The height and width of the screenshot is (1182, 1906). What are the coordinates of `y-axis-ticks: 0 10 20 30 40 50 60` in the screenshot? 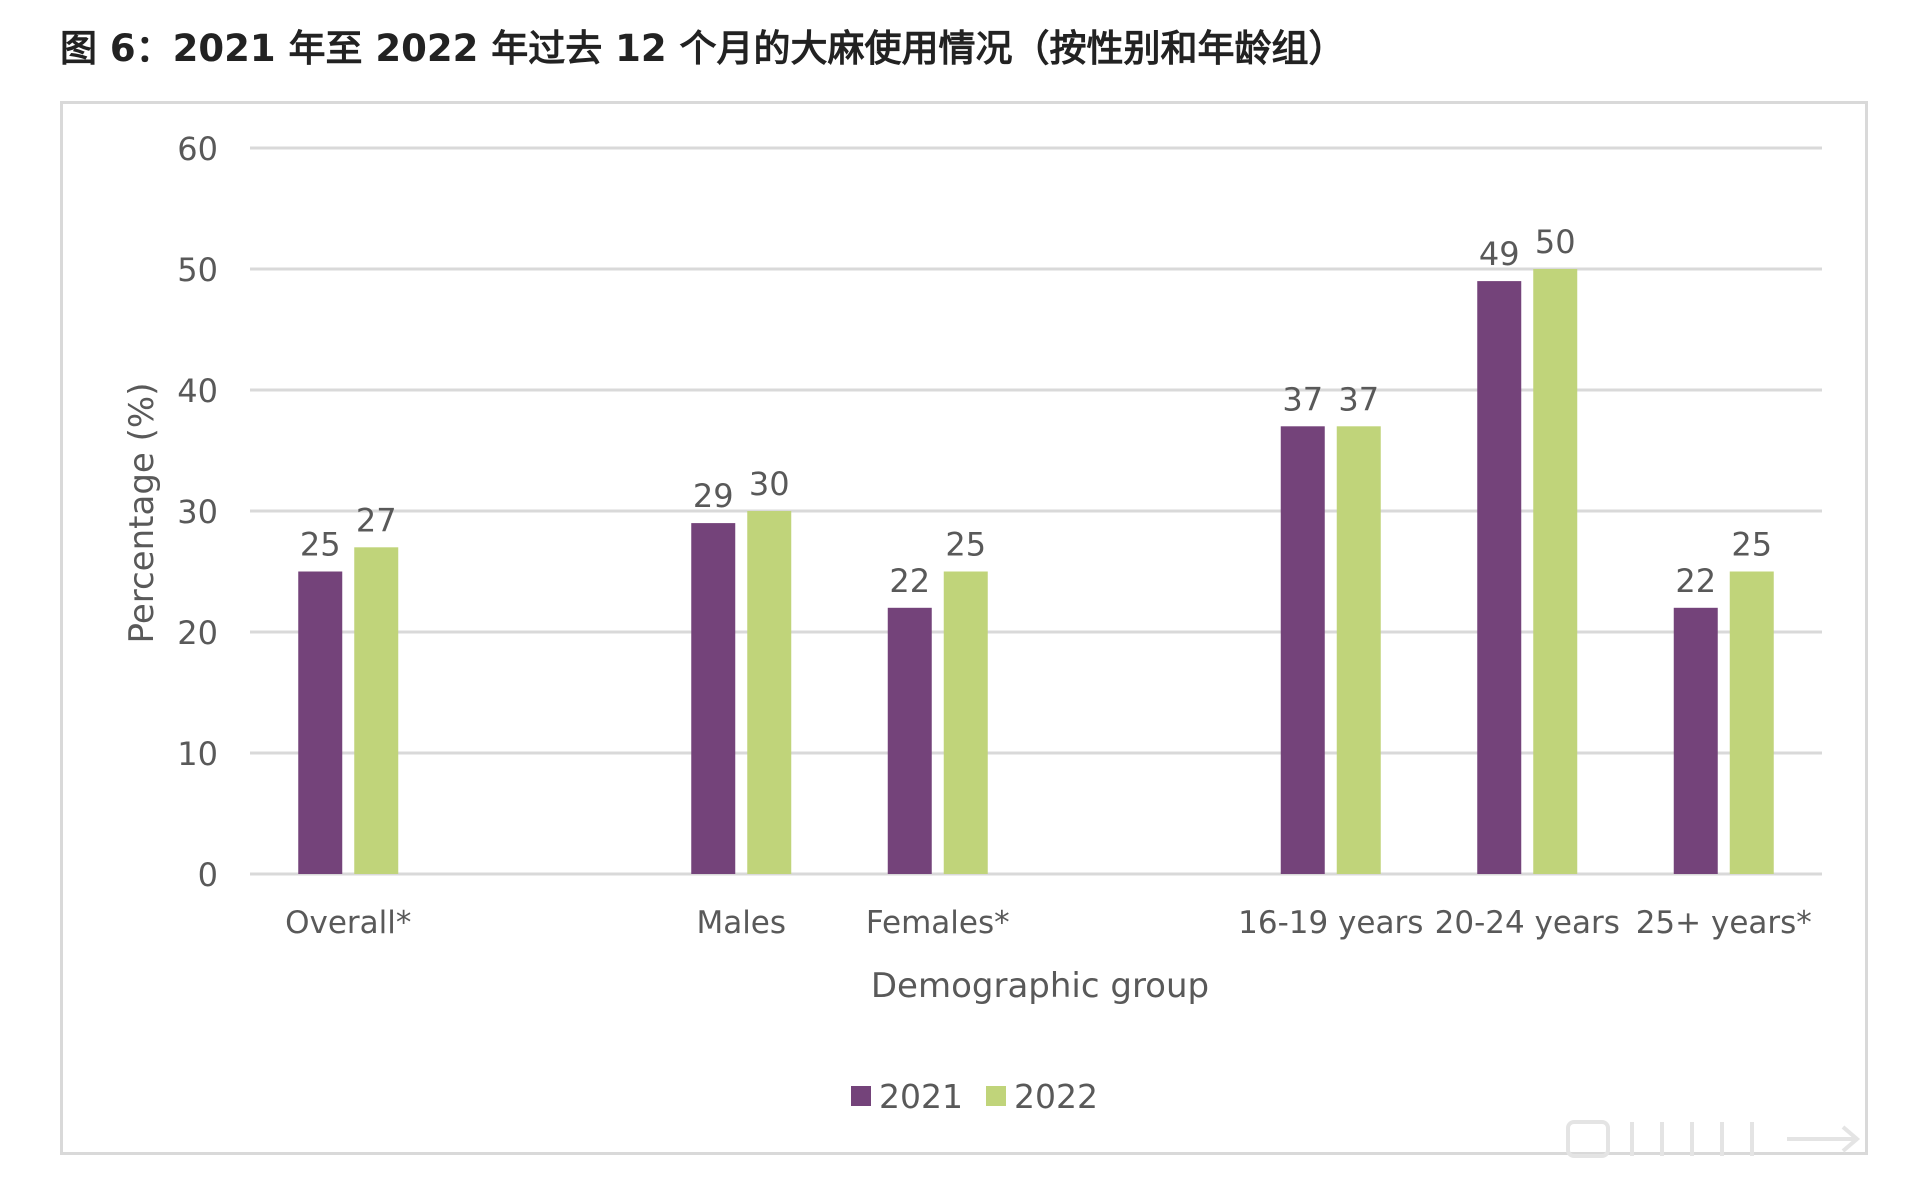 It's located at (197, 512).